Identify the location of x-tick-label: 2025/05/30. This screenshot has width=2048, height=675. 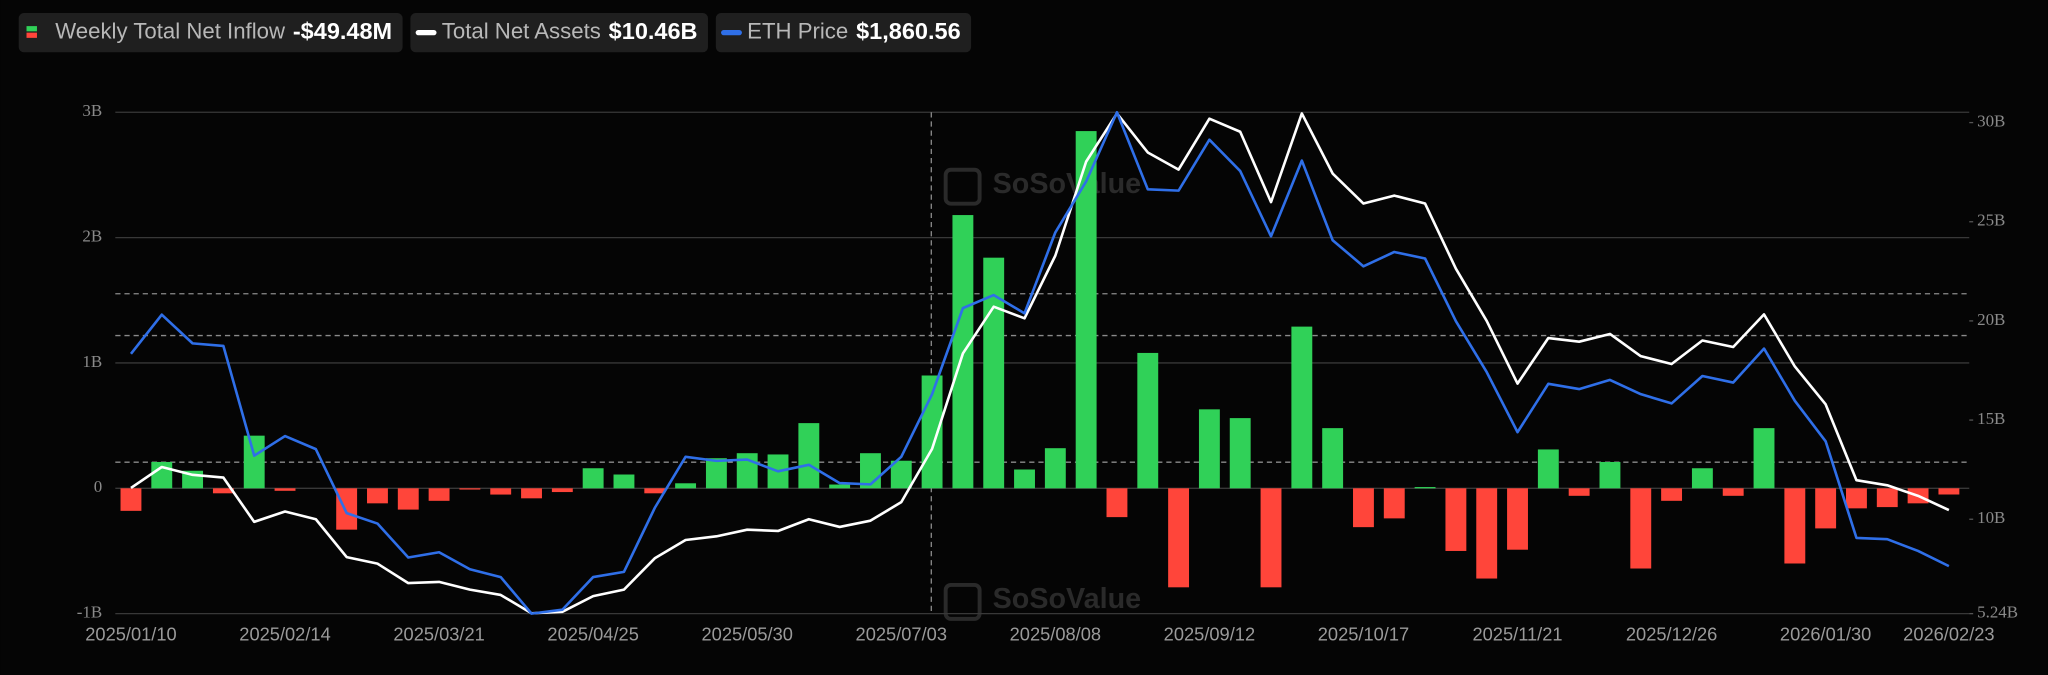
(746, 634).